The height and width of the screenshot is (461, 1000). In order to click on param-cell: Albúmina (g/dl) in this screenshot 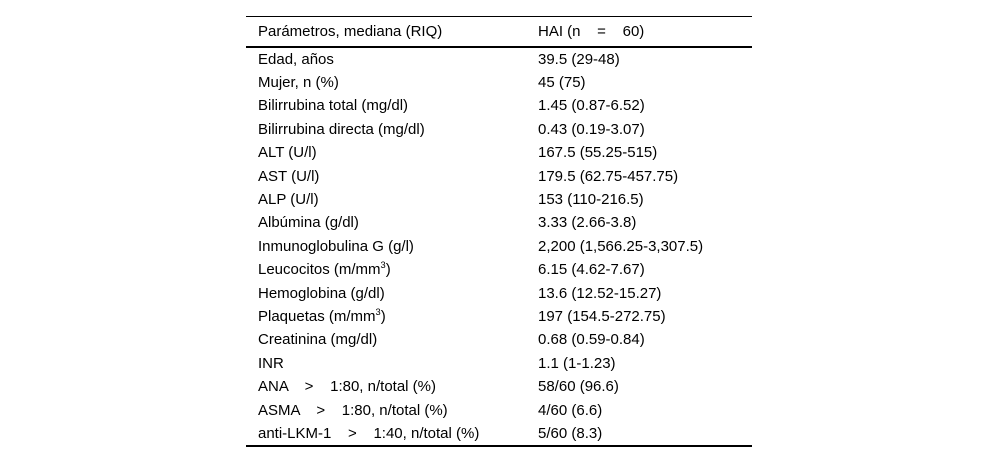, I will do `click(308, 223)`.